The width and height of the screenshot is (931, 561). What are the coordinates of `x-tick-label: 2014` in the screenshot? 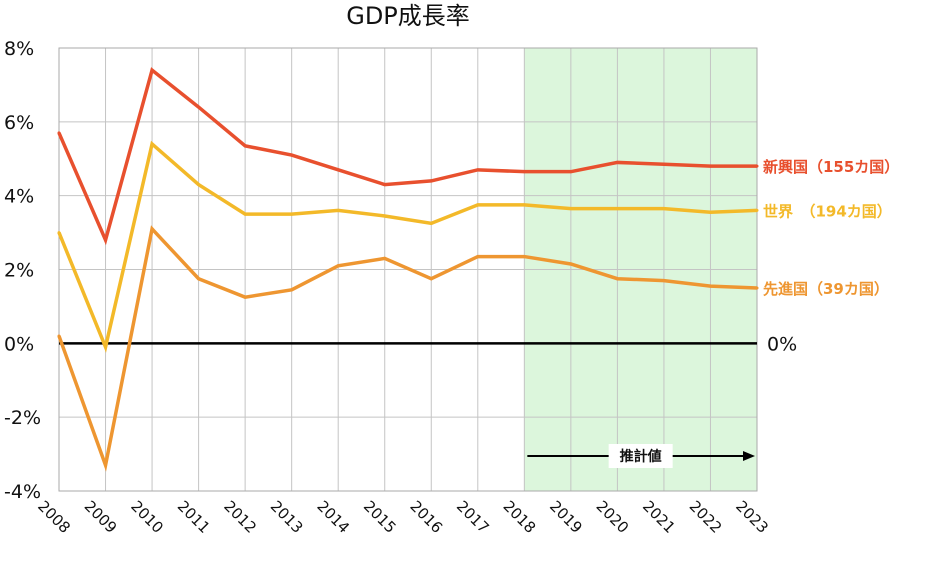 It's located at (333, 517).